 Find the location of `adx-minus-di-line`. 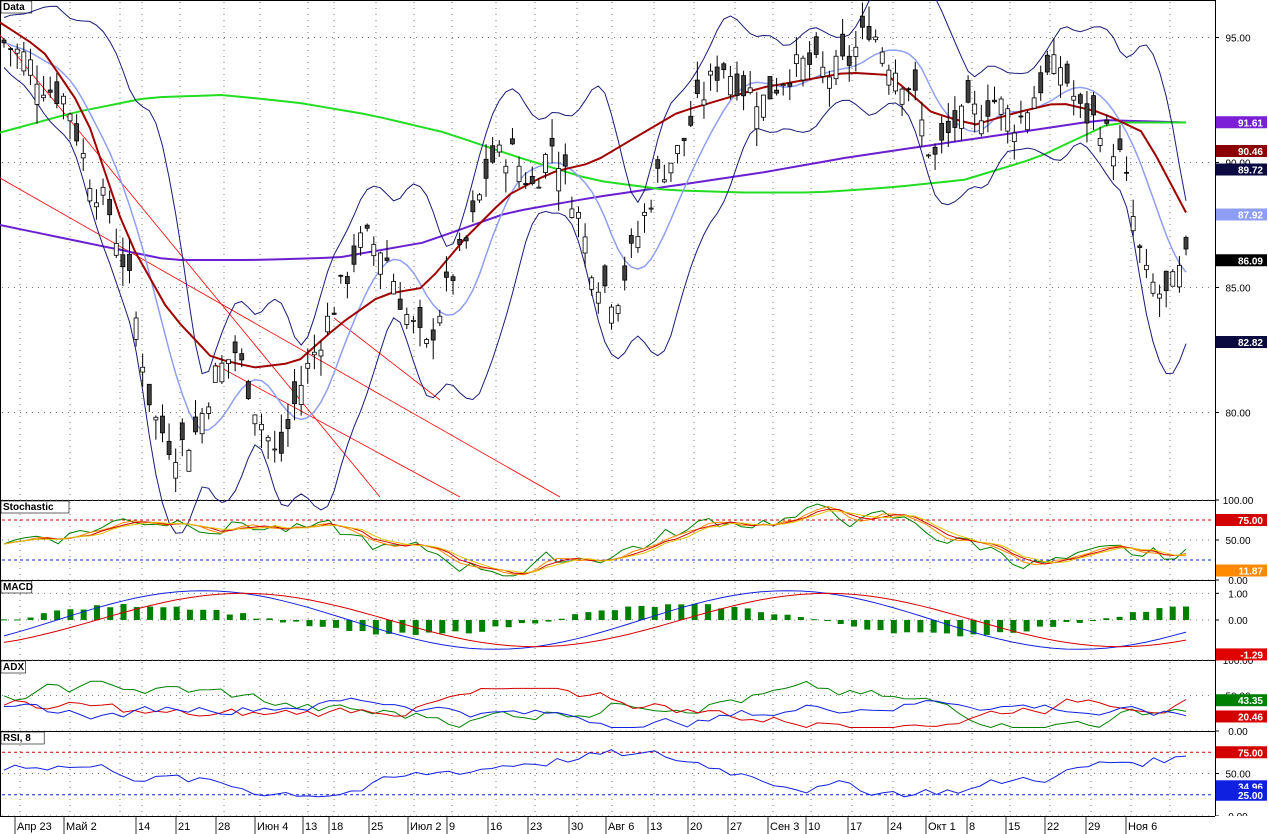

adx-minus-di-line is located at coordinates (595, 708).